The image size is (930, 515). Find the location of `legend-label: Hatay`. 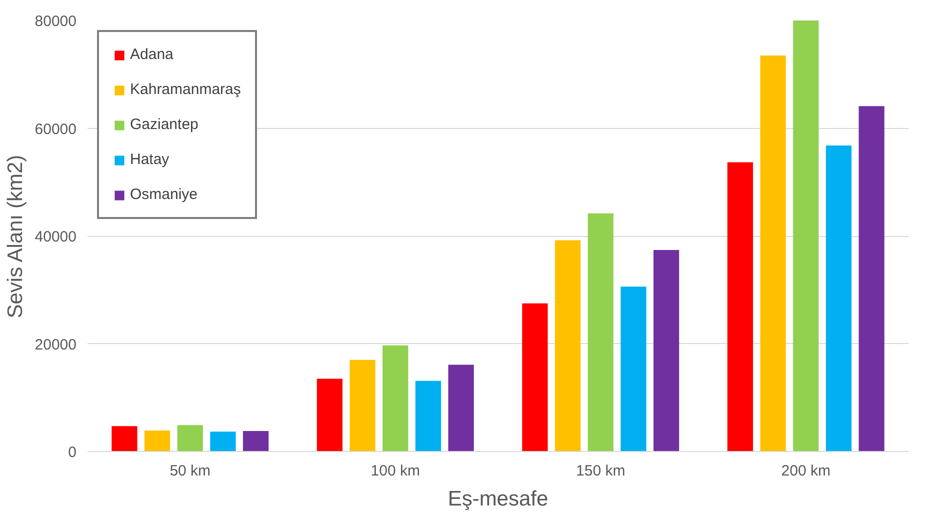

legend-label: Hatay is located at coordinates (150, 159).